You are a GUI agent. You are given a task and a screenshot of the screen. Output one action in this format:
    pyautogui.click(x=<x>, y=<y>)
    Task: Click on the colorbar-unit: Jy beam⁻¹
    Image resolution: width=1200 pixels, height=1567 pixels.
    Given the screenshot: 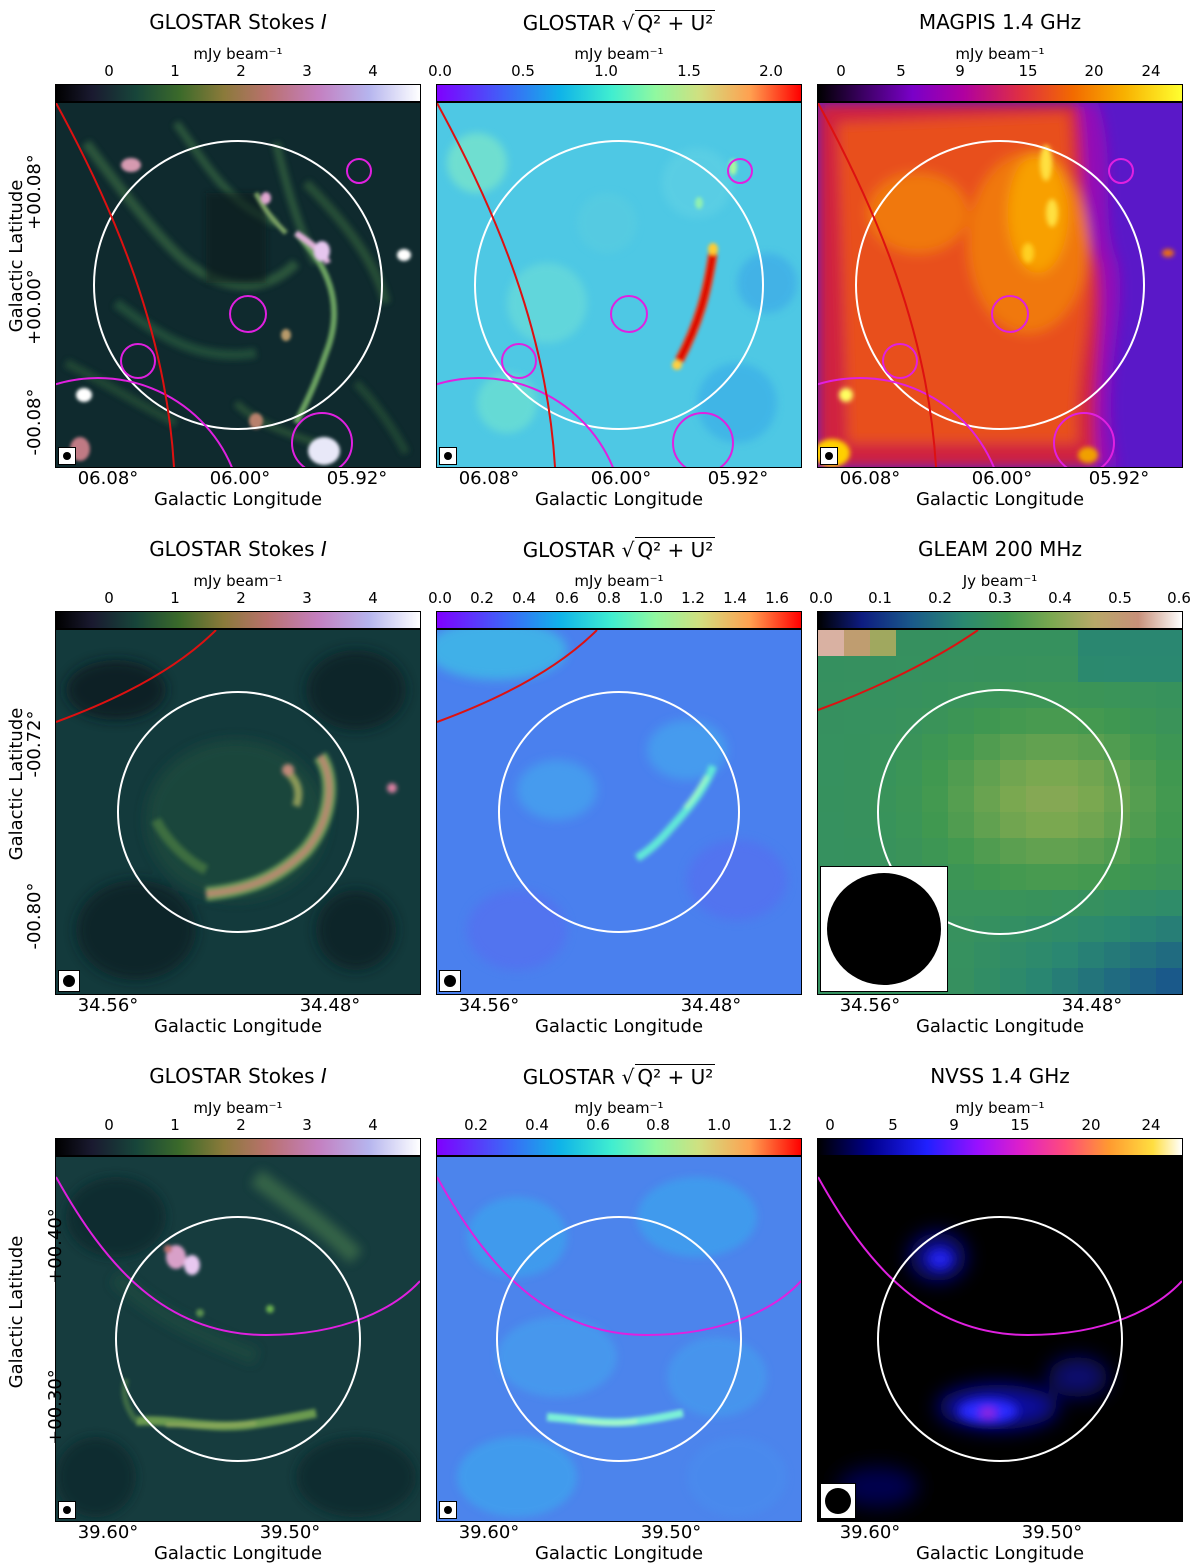 What is the action you would take?
    pyautogui.click(x=1000, y=581)
    